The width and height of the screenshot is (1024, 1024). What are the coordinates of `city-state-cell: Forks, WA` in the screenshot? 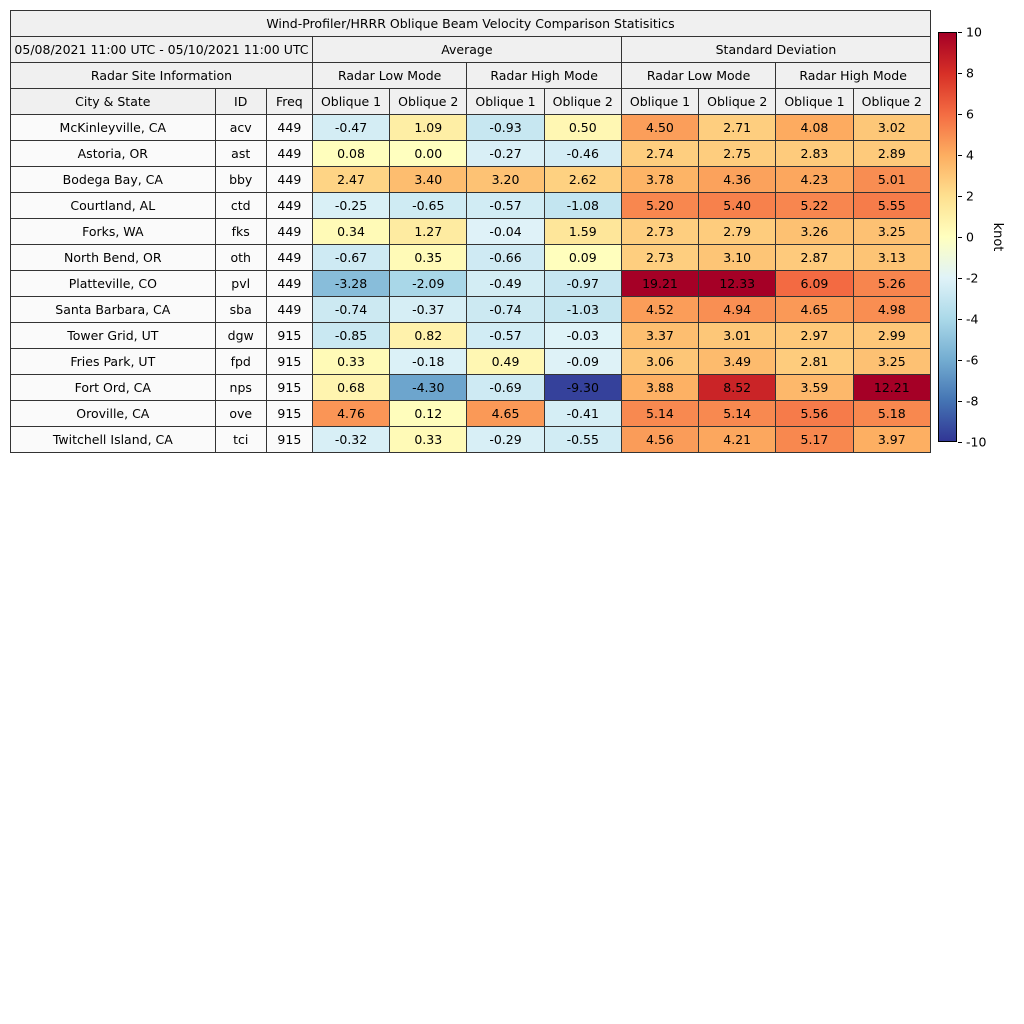 It's located at (113, 231).